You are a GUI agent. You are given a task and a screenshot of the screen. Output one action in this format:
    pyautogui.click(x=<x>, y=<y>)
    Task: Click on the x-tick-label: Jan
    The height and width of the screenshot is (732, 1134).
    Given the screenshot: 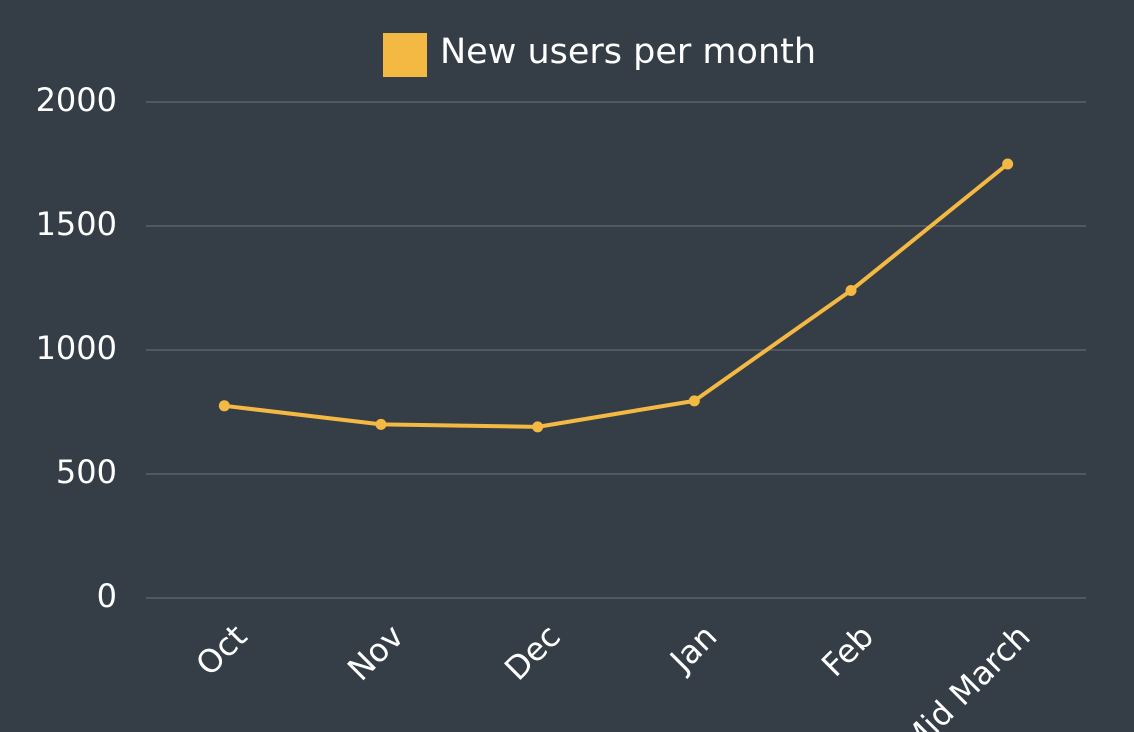 What is the action you would take?
    pyautogui.click(x=692, y=648)
    